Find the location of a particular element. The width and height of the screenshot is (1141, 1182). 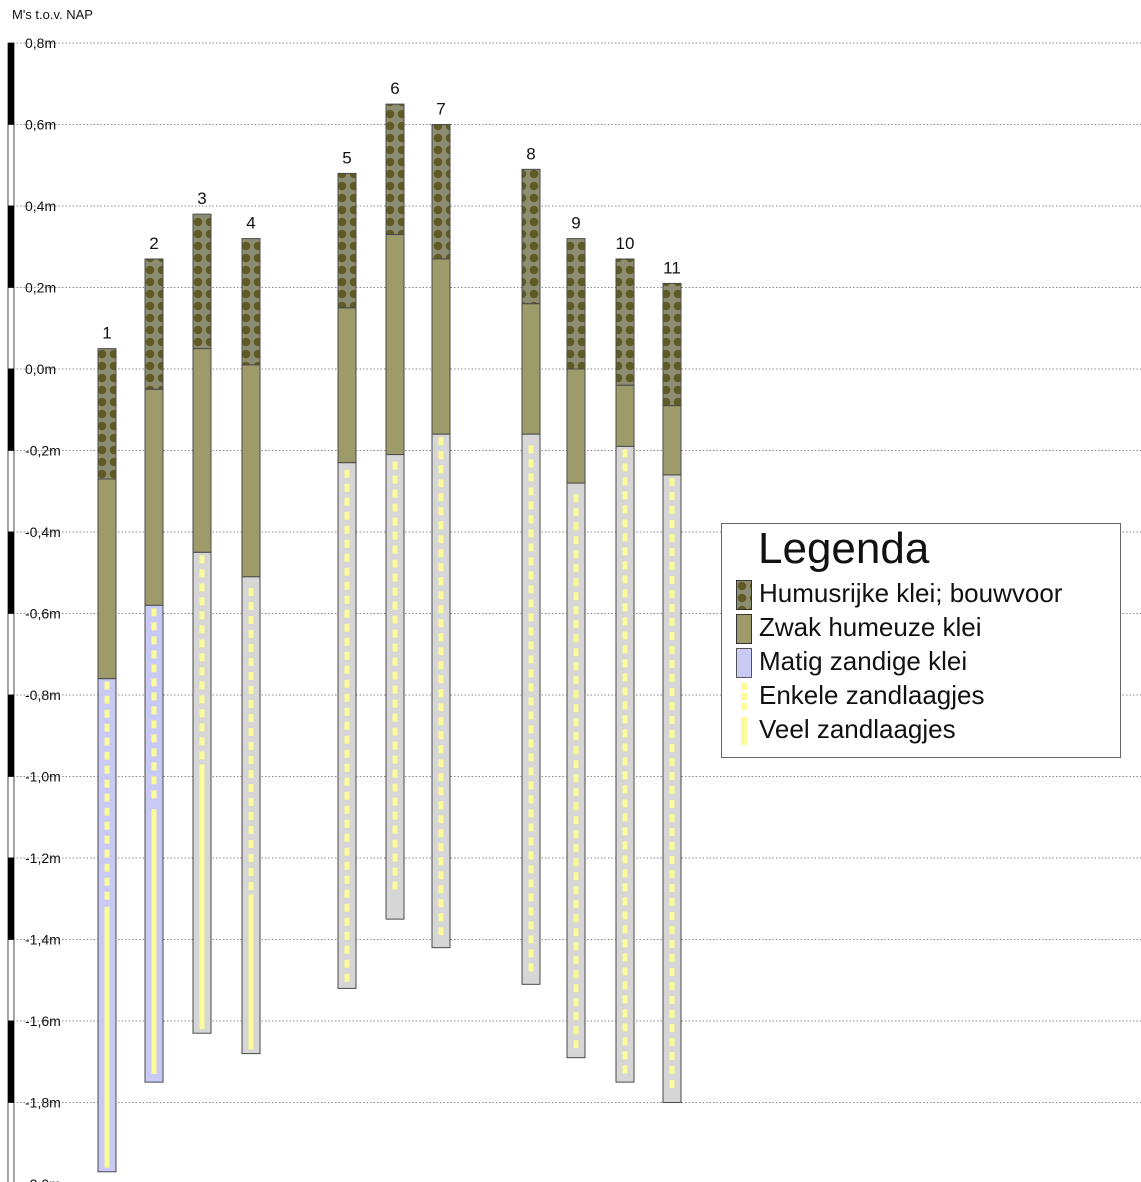

veel-swatch is located at coordinates (744, 731).